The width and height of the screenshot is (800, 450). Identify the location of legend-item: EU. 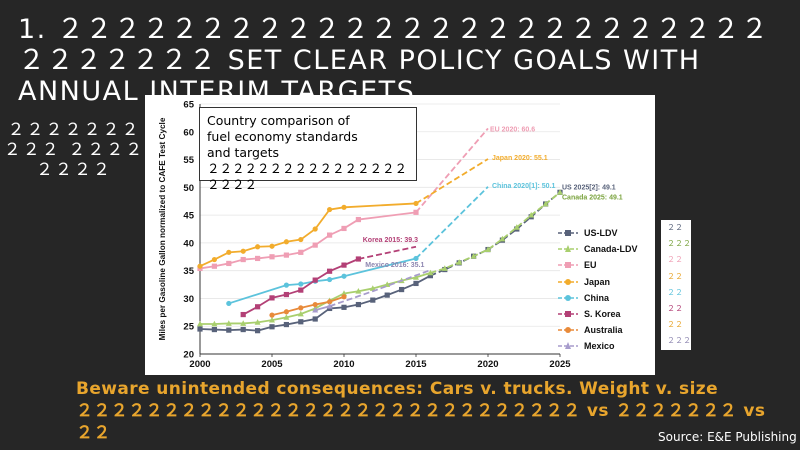
(605, 265).